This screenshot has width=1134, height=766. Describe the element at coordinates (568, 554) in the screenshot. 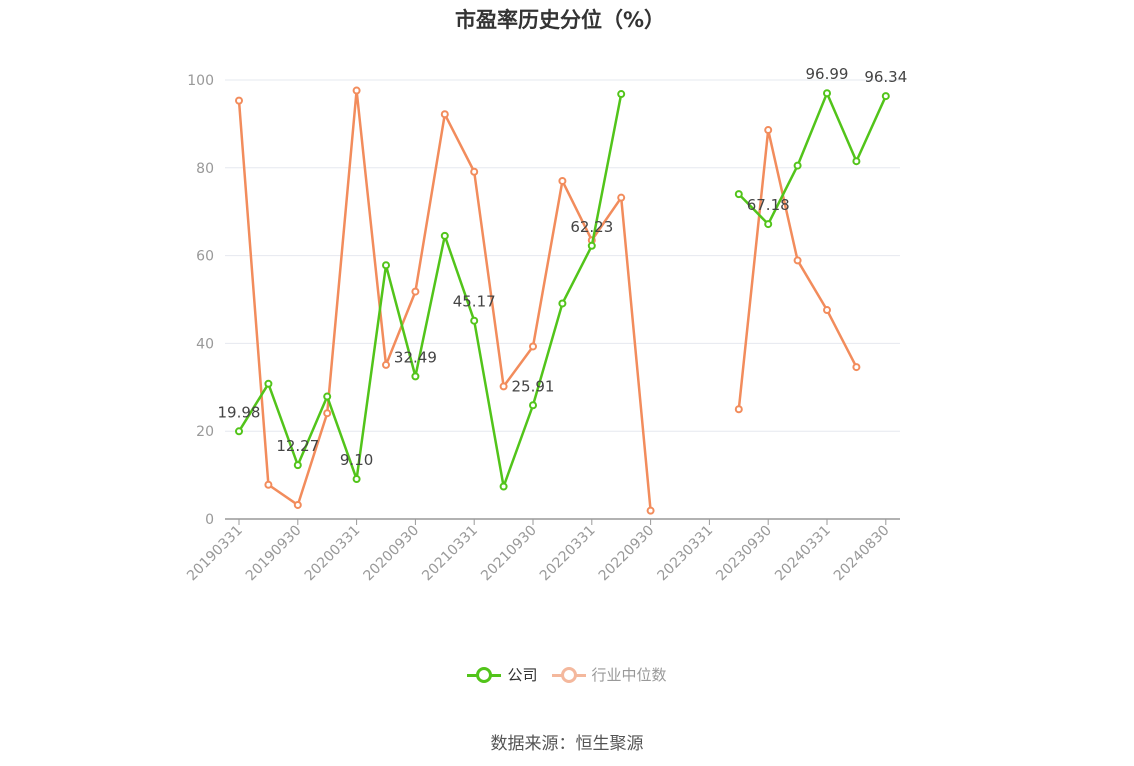

I see `x-tick-label: 20220331` at that location.